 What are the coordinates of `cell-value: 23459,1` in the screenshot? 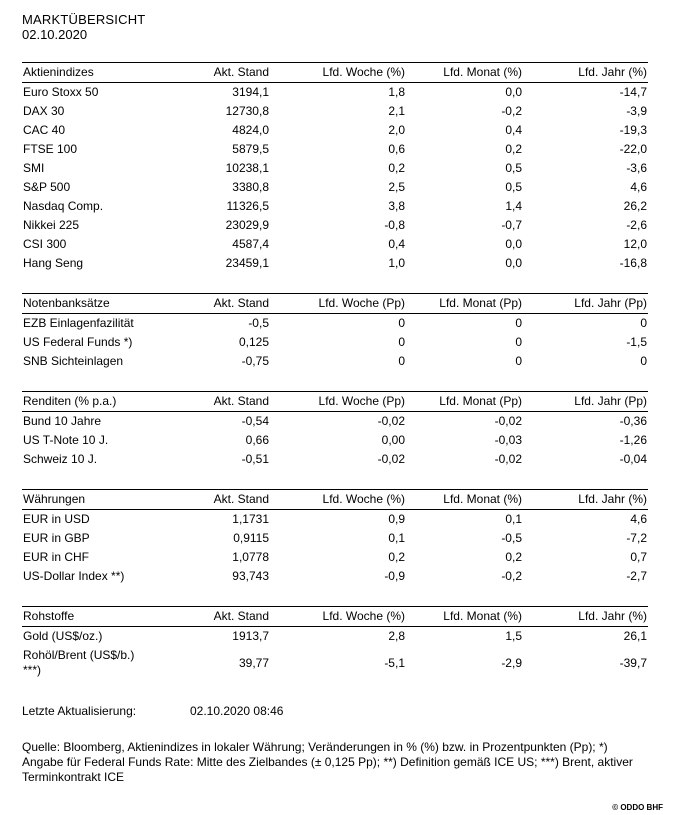 It's located at (247, 263).